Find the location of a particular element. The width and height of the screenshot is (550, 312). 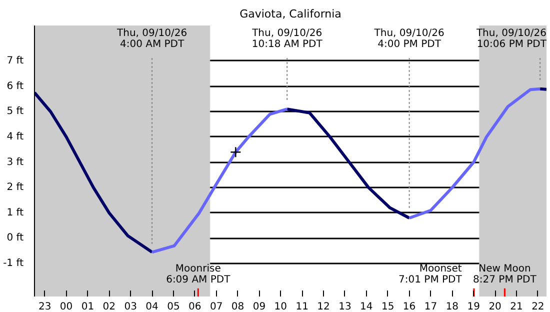

y-tick-label: 0 ft is located at coordinates (15, 238).